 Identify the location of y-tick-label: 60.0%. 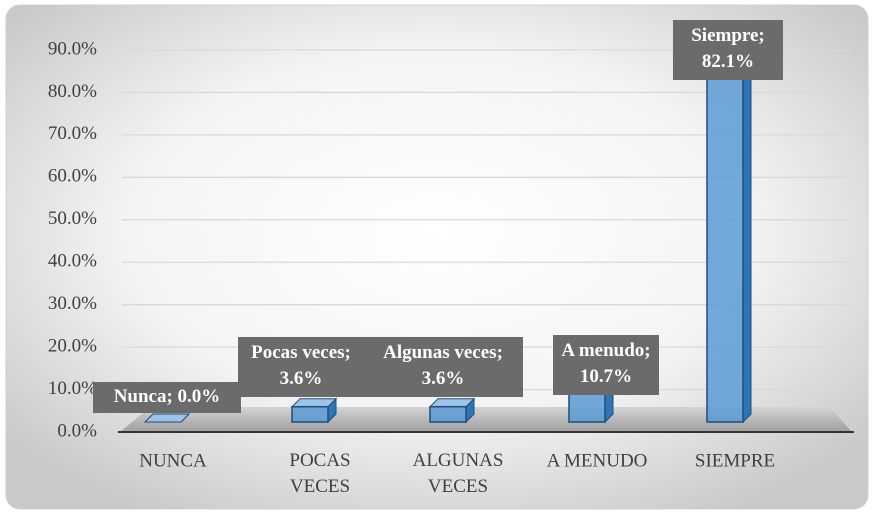
(72, 176).